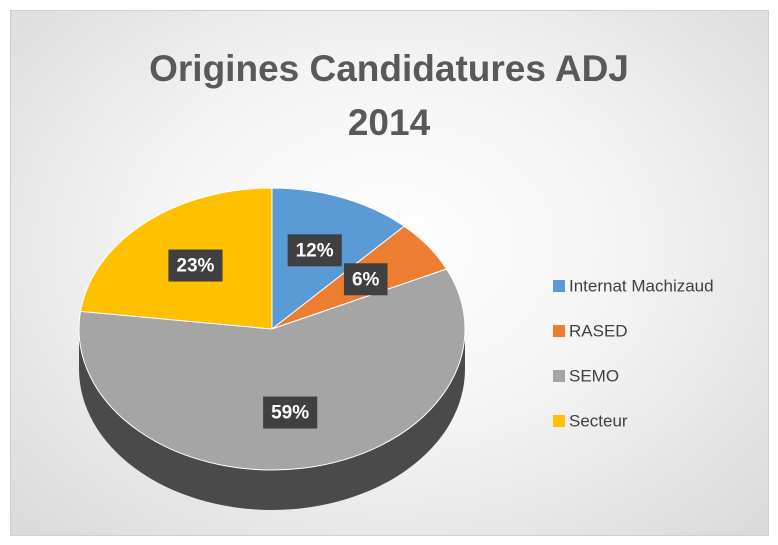 The image size is (778, 545). What do you see at coordinates (594, 375) in the screenshot?
I see `legend-label: SEMO` at bounding box center [594, 375].